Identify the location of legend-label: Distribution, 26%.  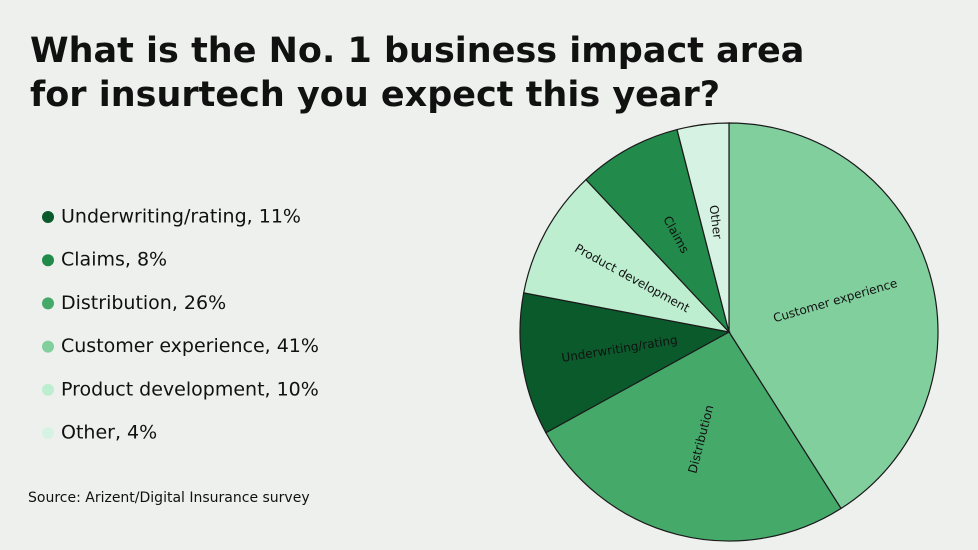
(143, 303).